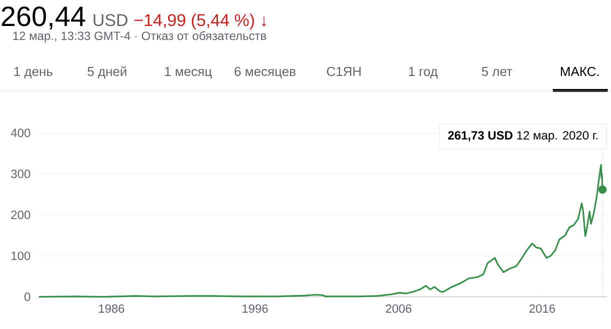 Image resolution: width=611 pixels, height=329 pixels. What do you see at coordinates (20, 174) in the screenshot?
I see `y-tick-label: 300` at bounding box center [20, 174].